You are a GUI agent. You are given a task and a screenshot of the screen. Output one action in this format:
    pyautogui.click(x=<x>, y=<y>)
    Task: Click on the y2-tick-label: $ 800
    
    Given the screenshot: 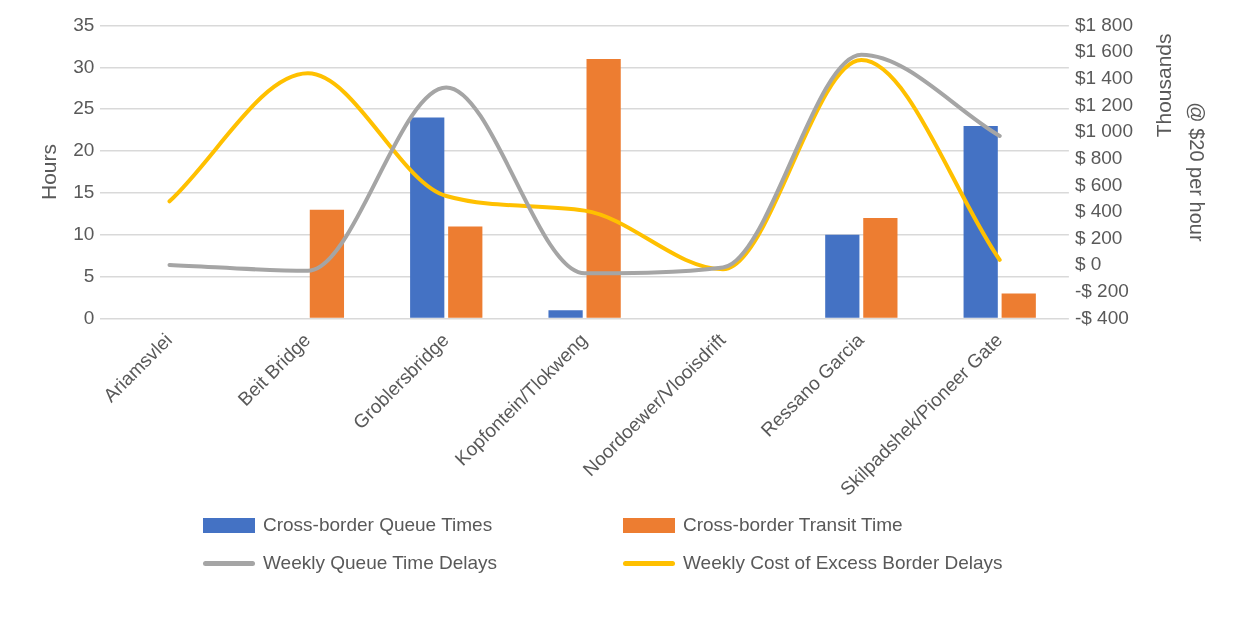 What is the action you would take?
    pyautogui.click(x=1098, y=157)
    